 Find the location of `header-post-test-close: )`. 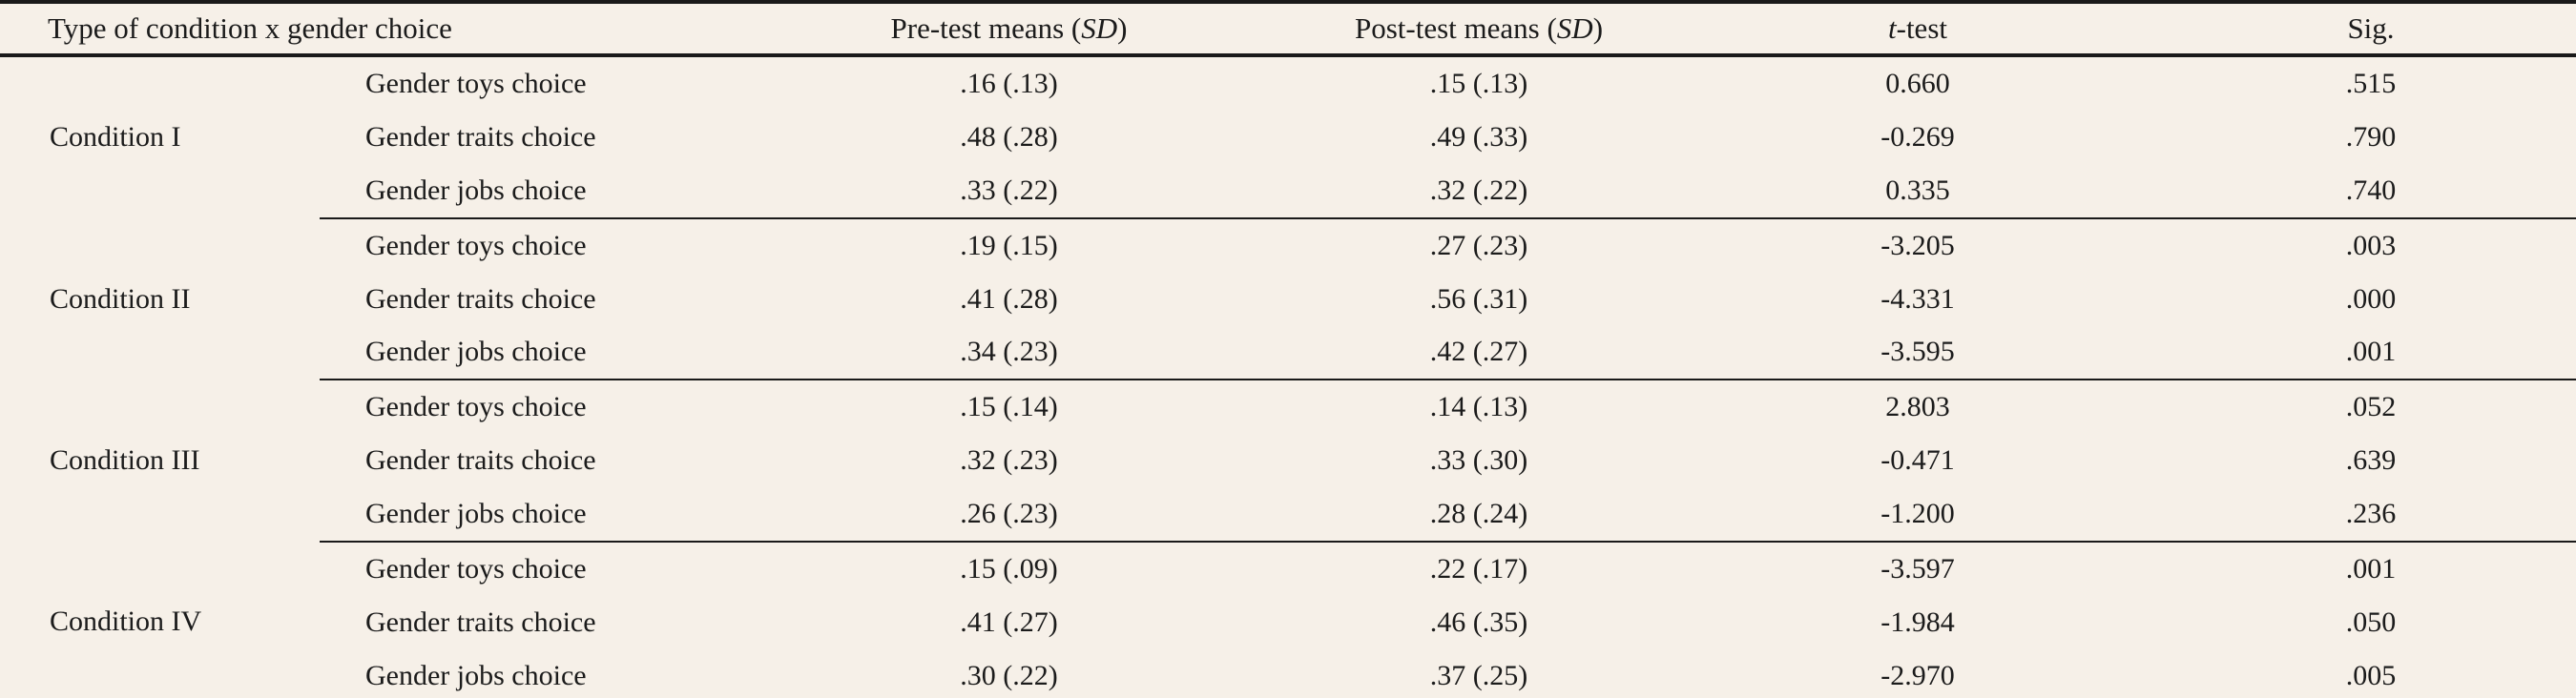

header-post-test-close: ) is located at coordinates (1598, 28).